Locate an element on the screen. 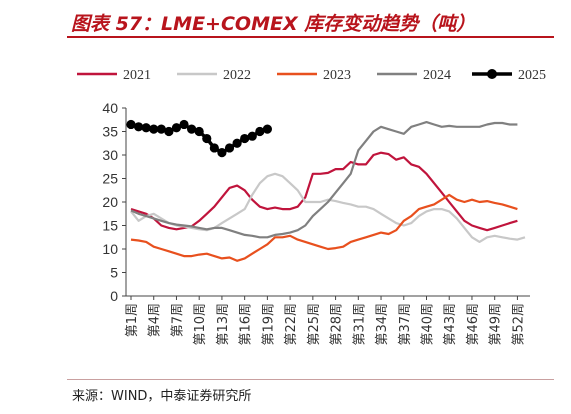  x-tick-label: 第31周 is located at coordinates (359, 324).